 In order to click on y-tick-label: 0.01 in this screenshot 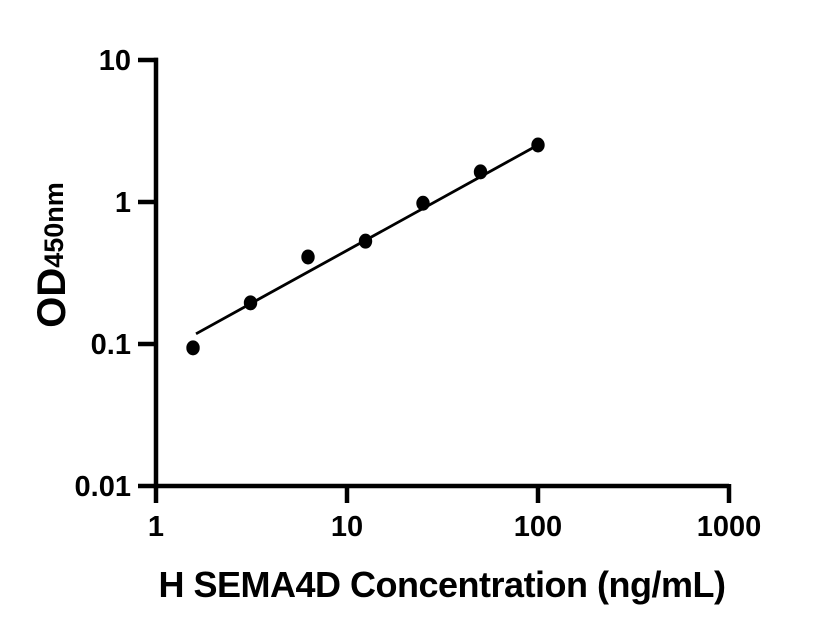, I will do `click(103, 487)`.